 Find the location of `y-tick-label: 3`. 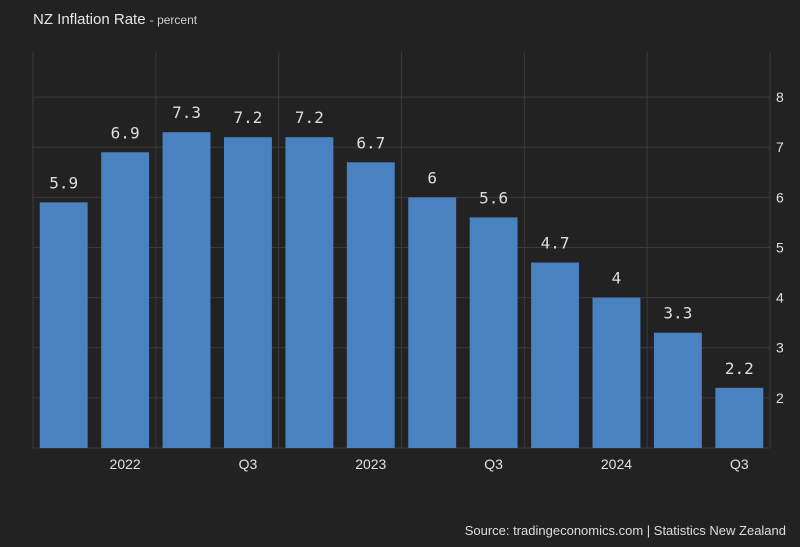

y-tick-label: 3 is located at coordinates (780, 348).